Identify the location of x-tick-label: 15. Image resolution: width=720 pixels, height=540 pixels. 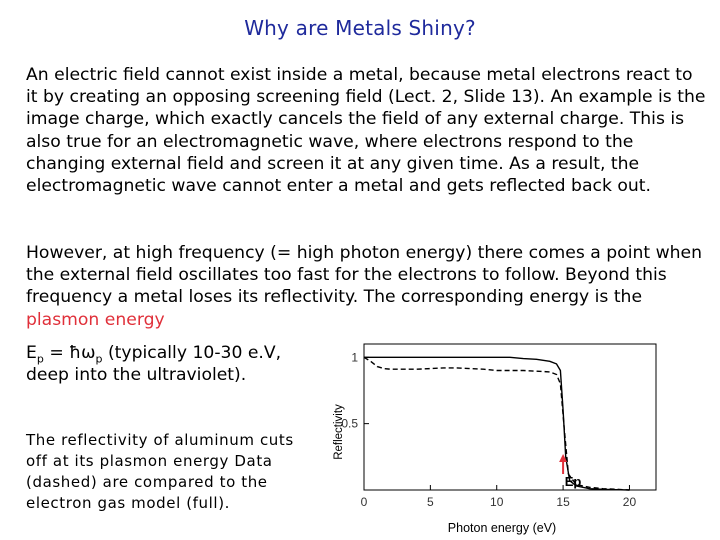
(563, 502).